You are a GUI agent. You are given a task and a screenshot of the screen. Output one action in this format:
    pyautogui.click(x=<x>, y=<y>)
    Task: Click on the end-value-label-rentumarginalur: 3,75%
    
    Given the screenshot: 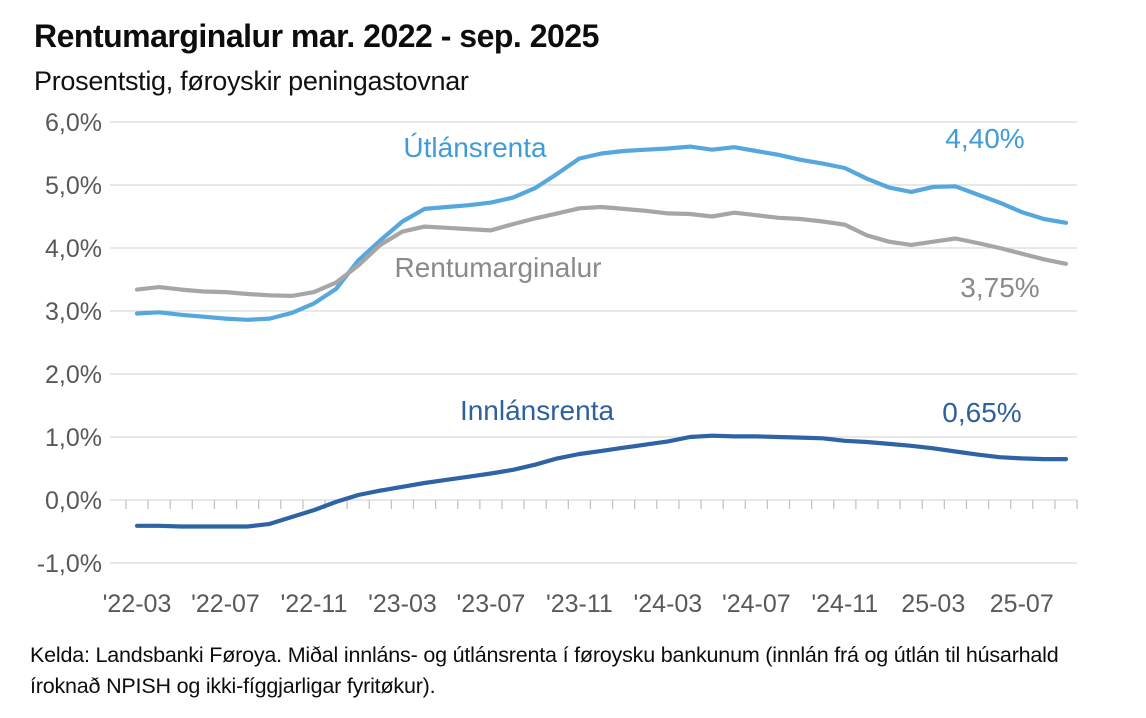 What is the action you would take?
    pyautogui.click(x=999, y=287)
    